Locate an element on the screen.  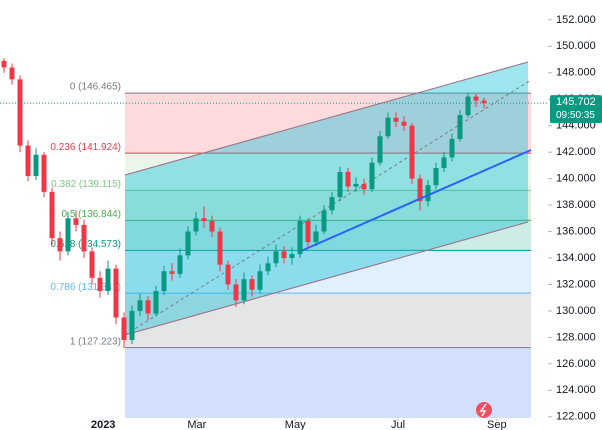
logo is located at coordinates (484, 410).